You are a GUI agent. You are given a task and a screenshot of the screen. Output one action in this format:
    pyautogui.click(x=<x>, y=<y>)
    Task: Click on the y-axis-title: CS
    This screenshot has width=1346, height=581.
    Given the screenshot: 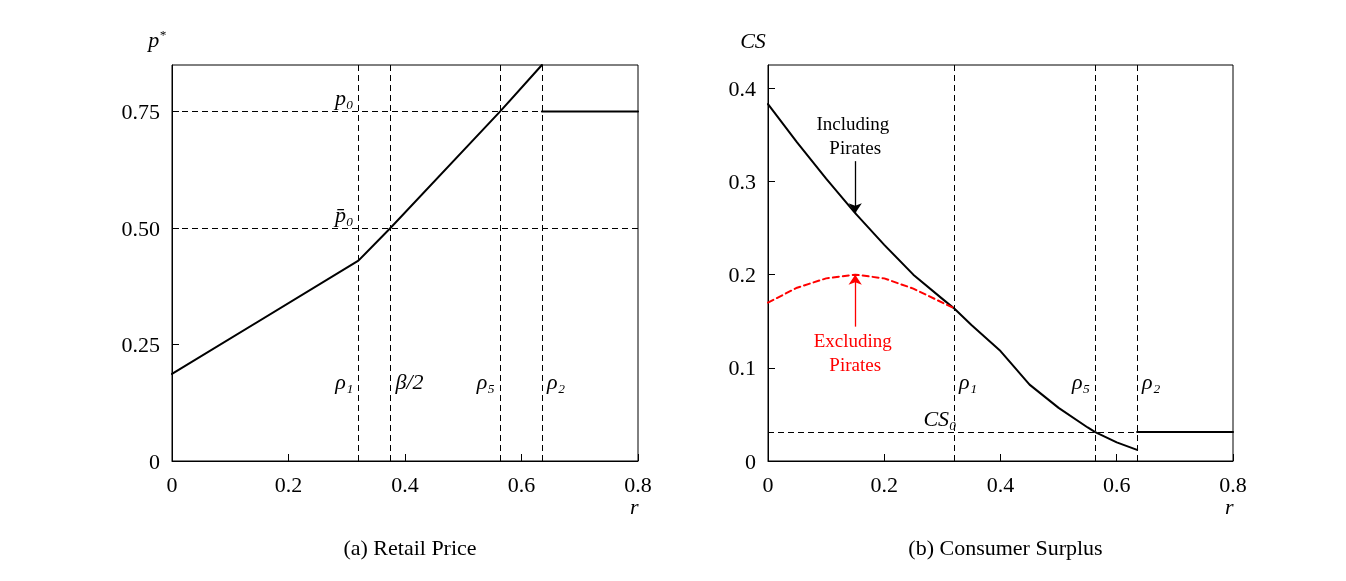 What is the action you would take?
    pyautogui.click(x=753, y=40)
    